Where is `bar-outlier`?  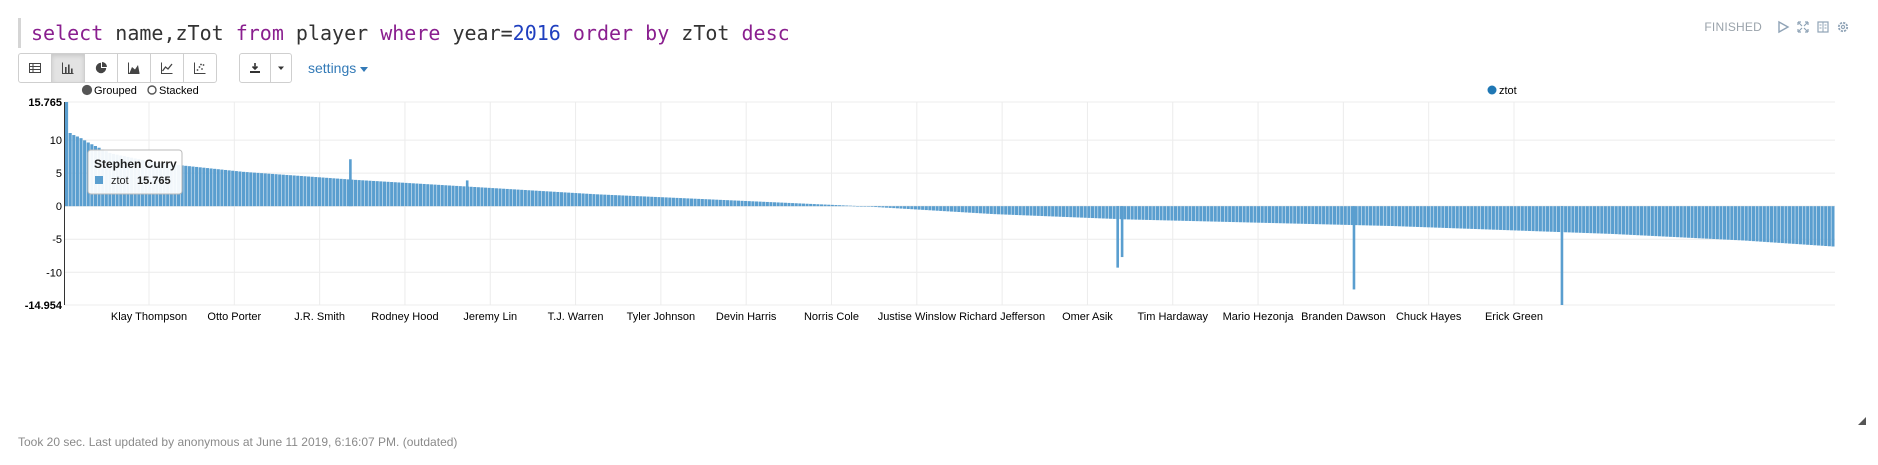
bar-outlier is located at coordinates (350, 183).